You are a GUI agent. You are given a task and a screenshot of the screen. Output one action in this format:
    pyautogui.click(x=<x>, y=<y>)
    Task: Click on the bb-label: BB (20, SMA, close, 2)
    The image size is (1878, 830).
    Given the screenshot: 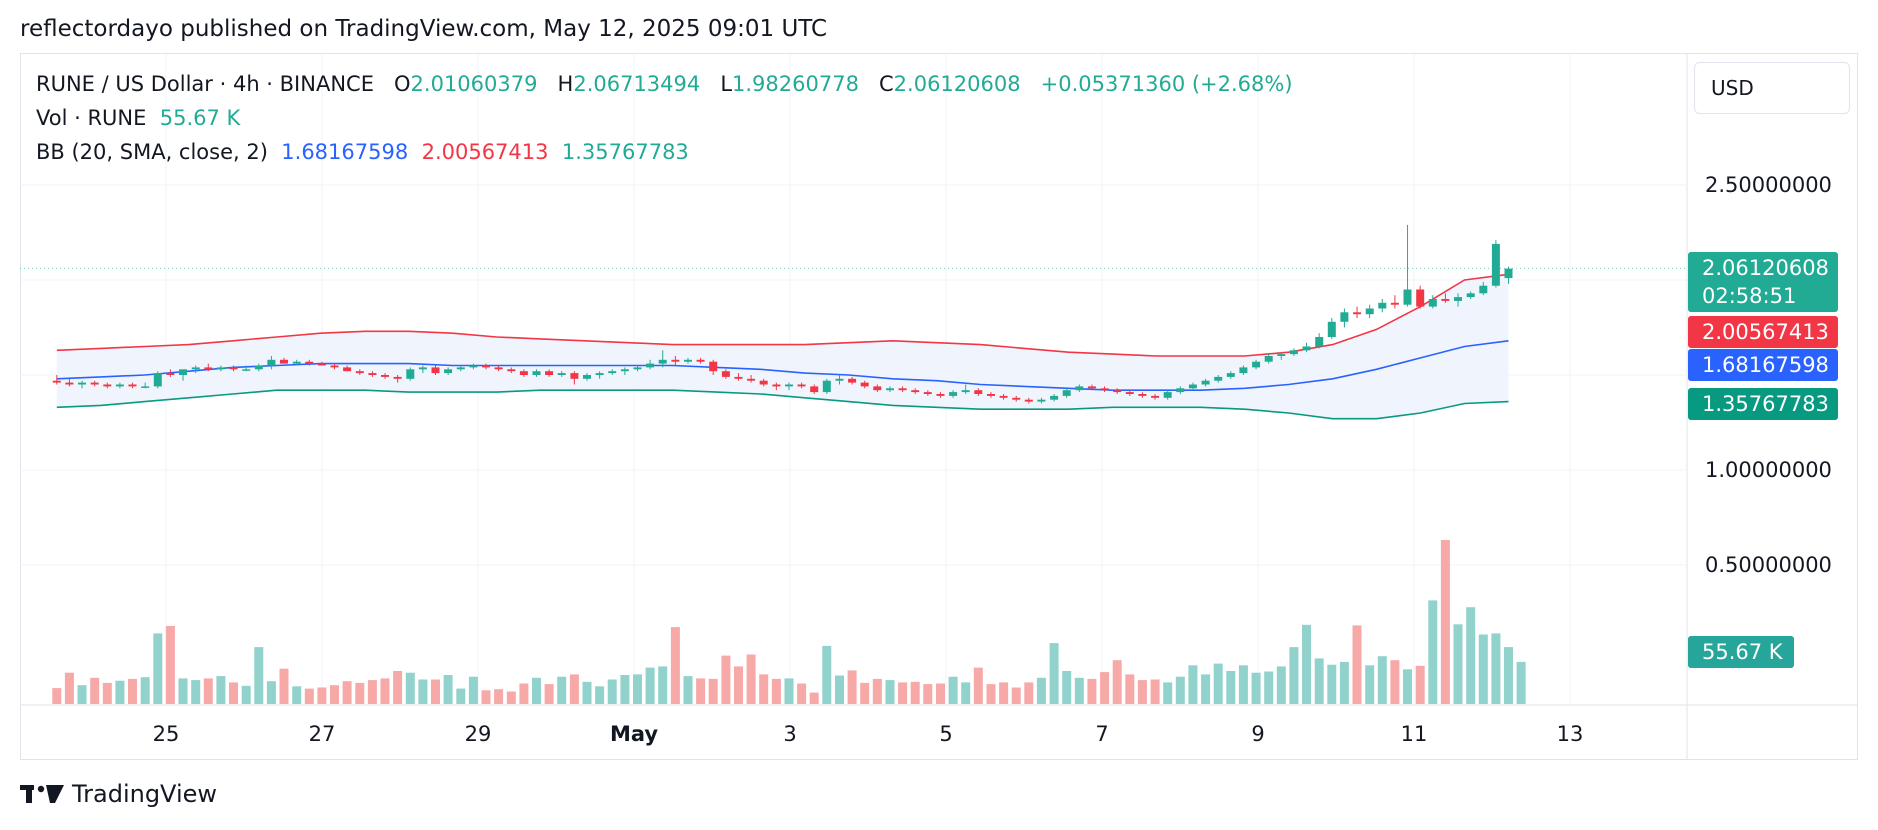 What is the action you would take?
    pyautogui.click(x=152, y=152)
    